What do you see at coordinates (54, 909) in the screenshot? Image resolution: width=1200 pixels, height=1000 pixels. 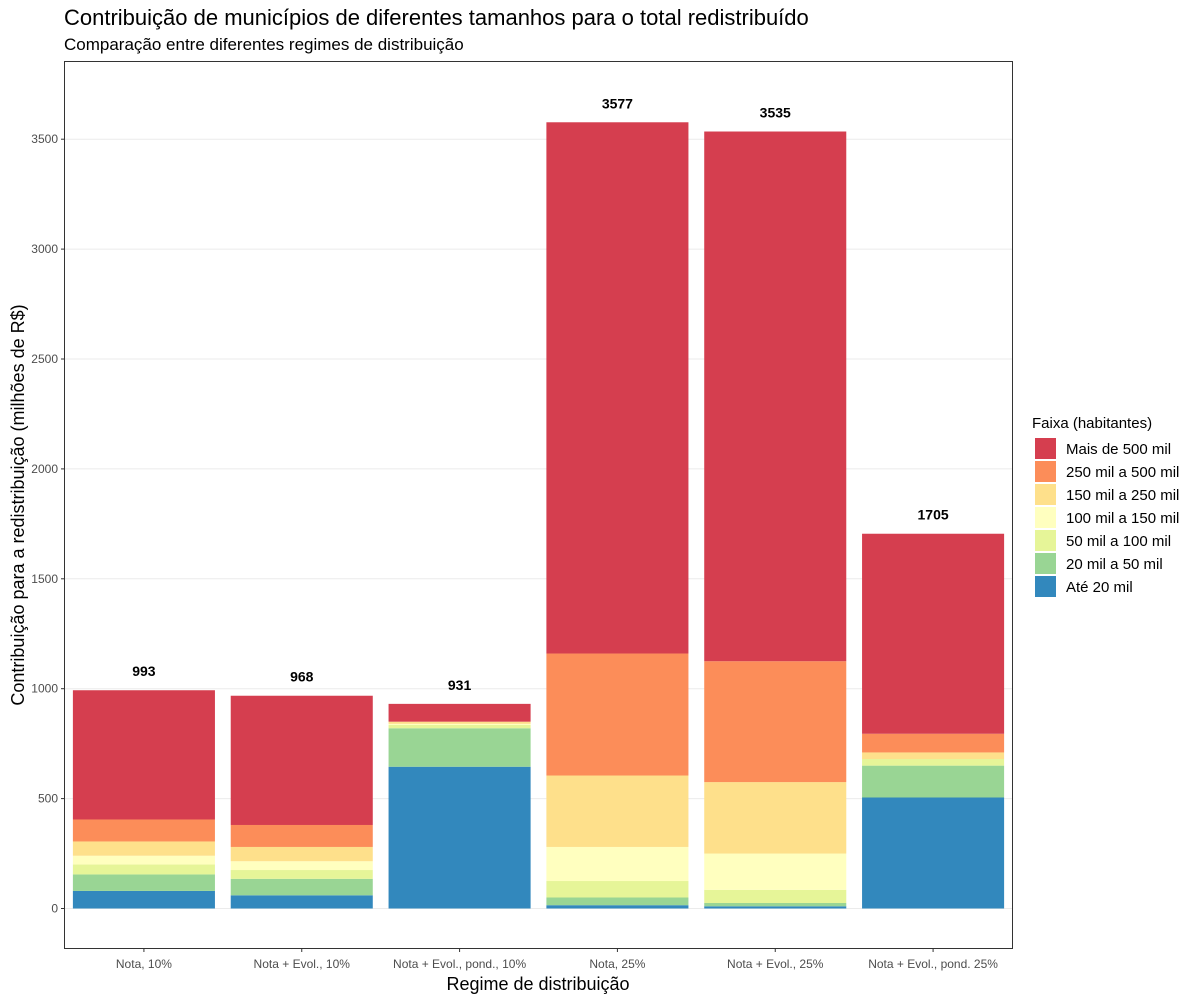 I see `y-tick-label-0: 0` at bounding box center [54, 909].